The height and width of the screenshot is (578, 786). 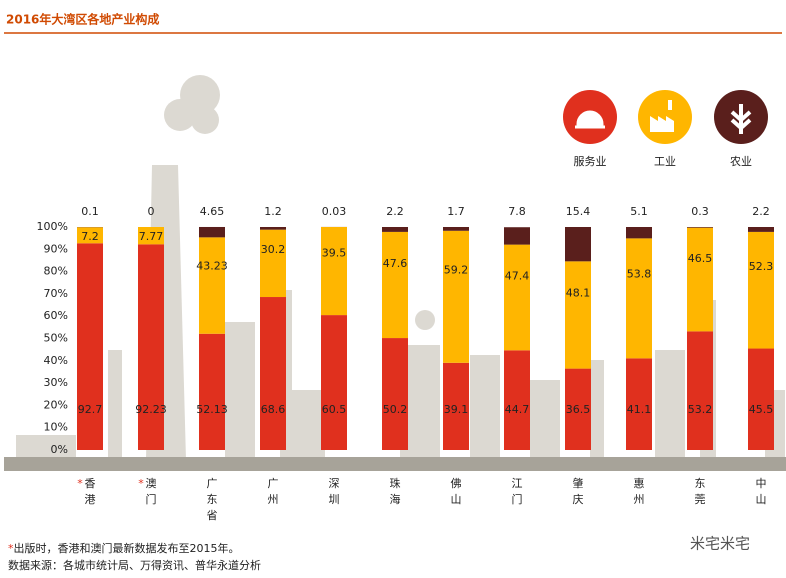 I want to click on y-tick-label: 60%, so click(x=56, y=315).